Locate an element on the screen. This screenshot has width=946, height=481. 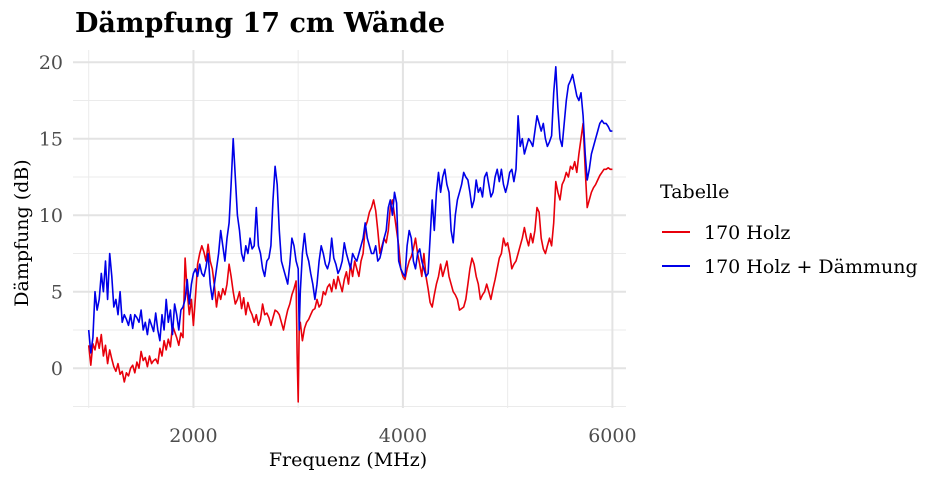
x-tick-label: 4000 is located at coordinates (403, 436).